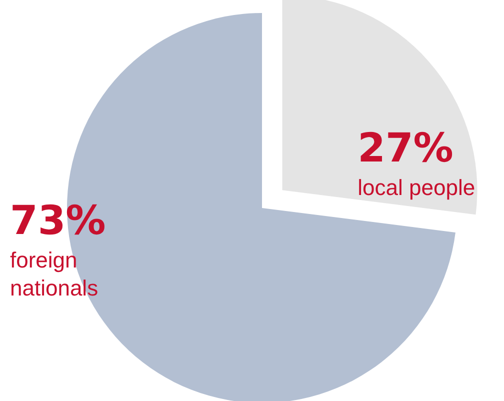 The width and height of the screenshot is (504, 401). I want to click on data-label: 27%, so click(406, 149).